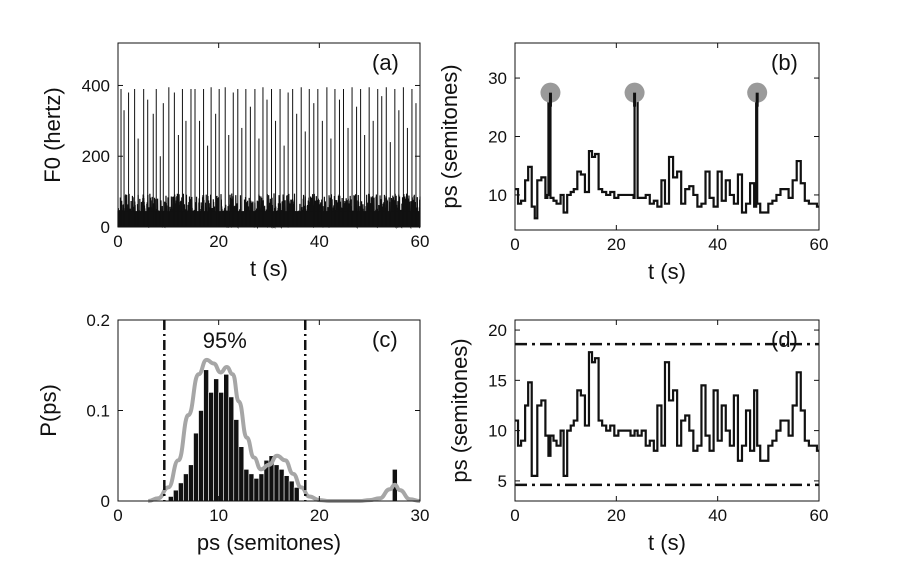 The image size is (905, 581). I want to click on panel-c-ylabel: P(ps), so click(48, 410).